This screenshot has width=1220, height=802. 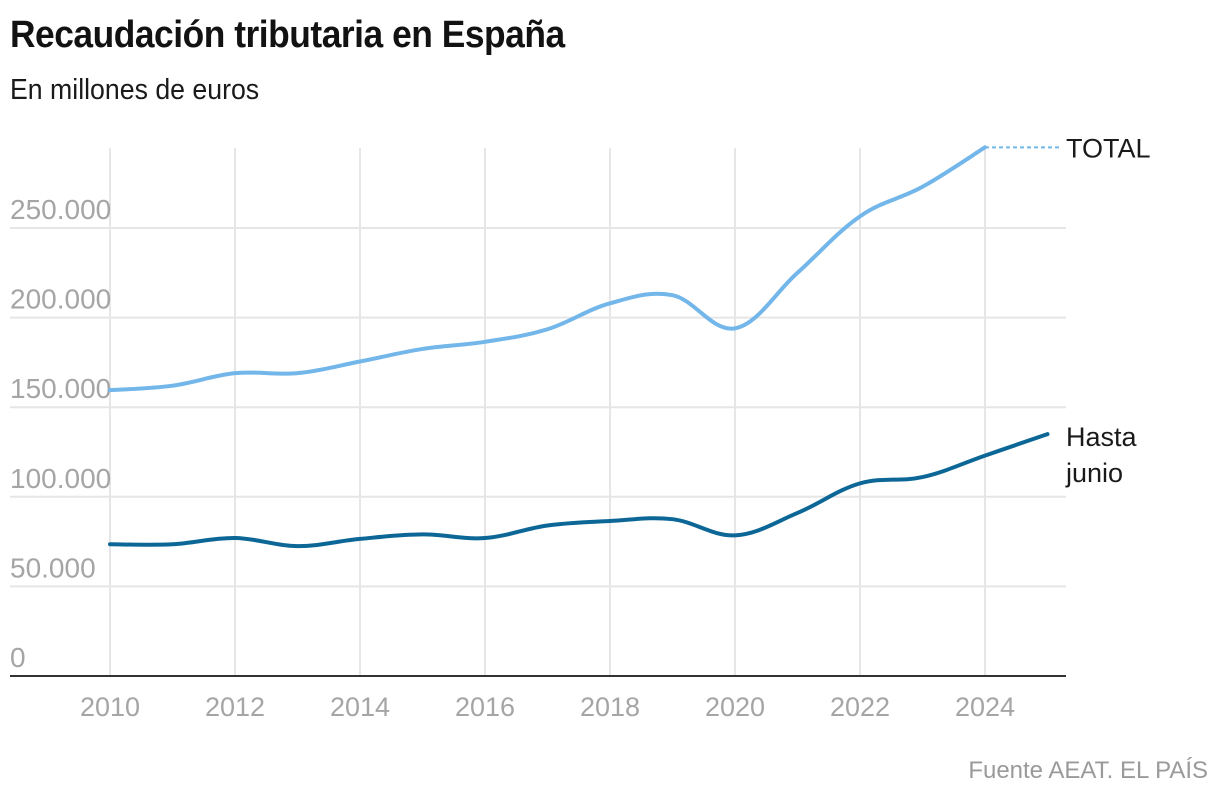 I want to click on chart-title: Recaudación tributaria en España, so click(x=287, y=35).